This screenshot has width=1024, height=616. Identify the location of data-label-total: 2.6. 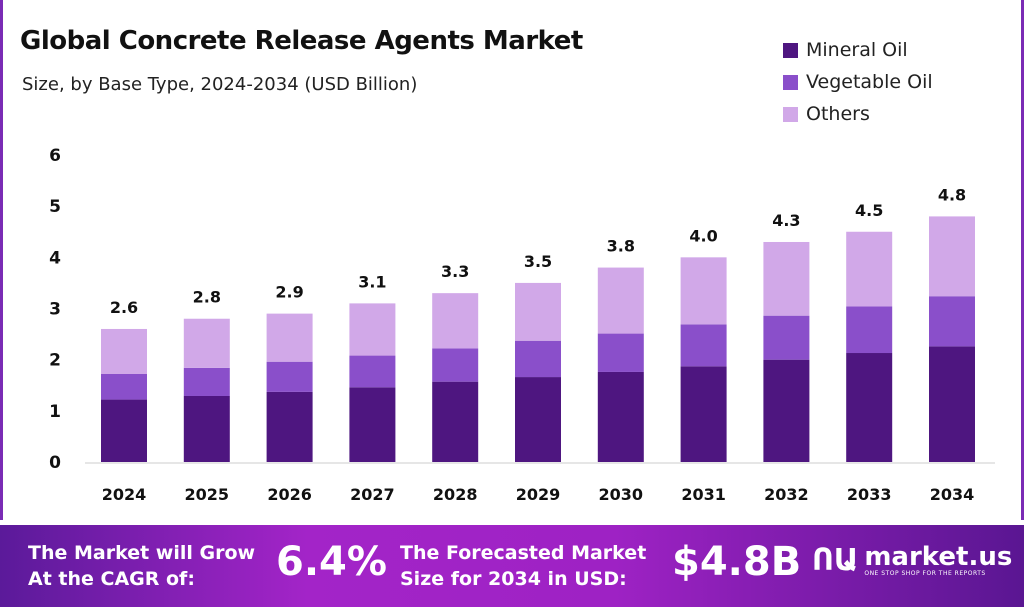
(124, 307).